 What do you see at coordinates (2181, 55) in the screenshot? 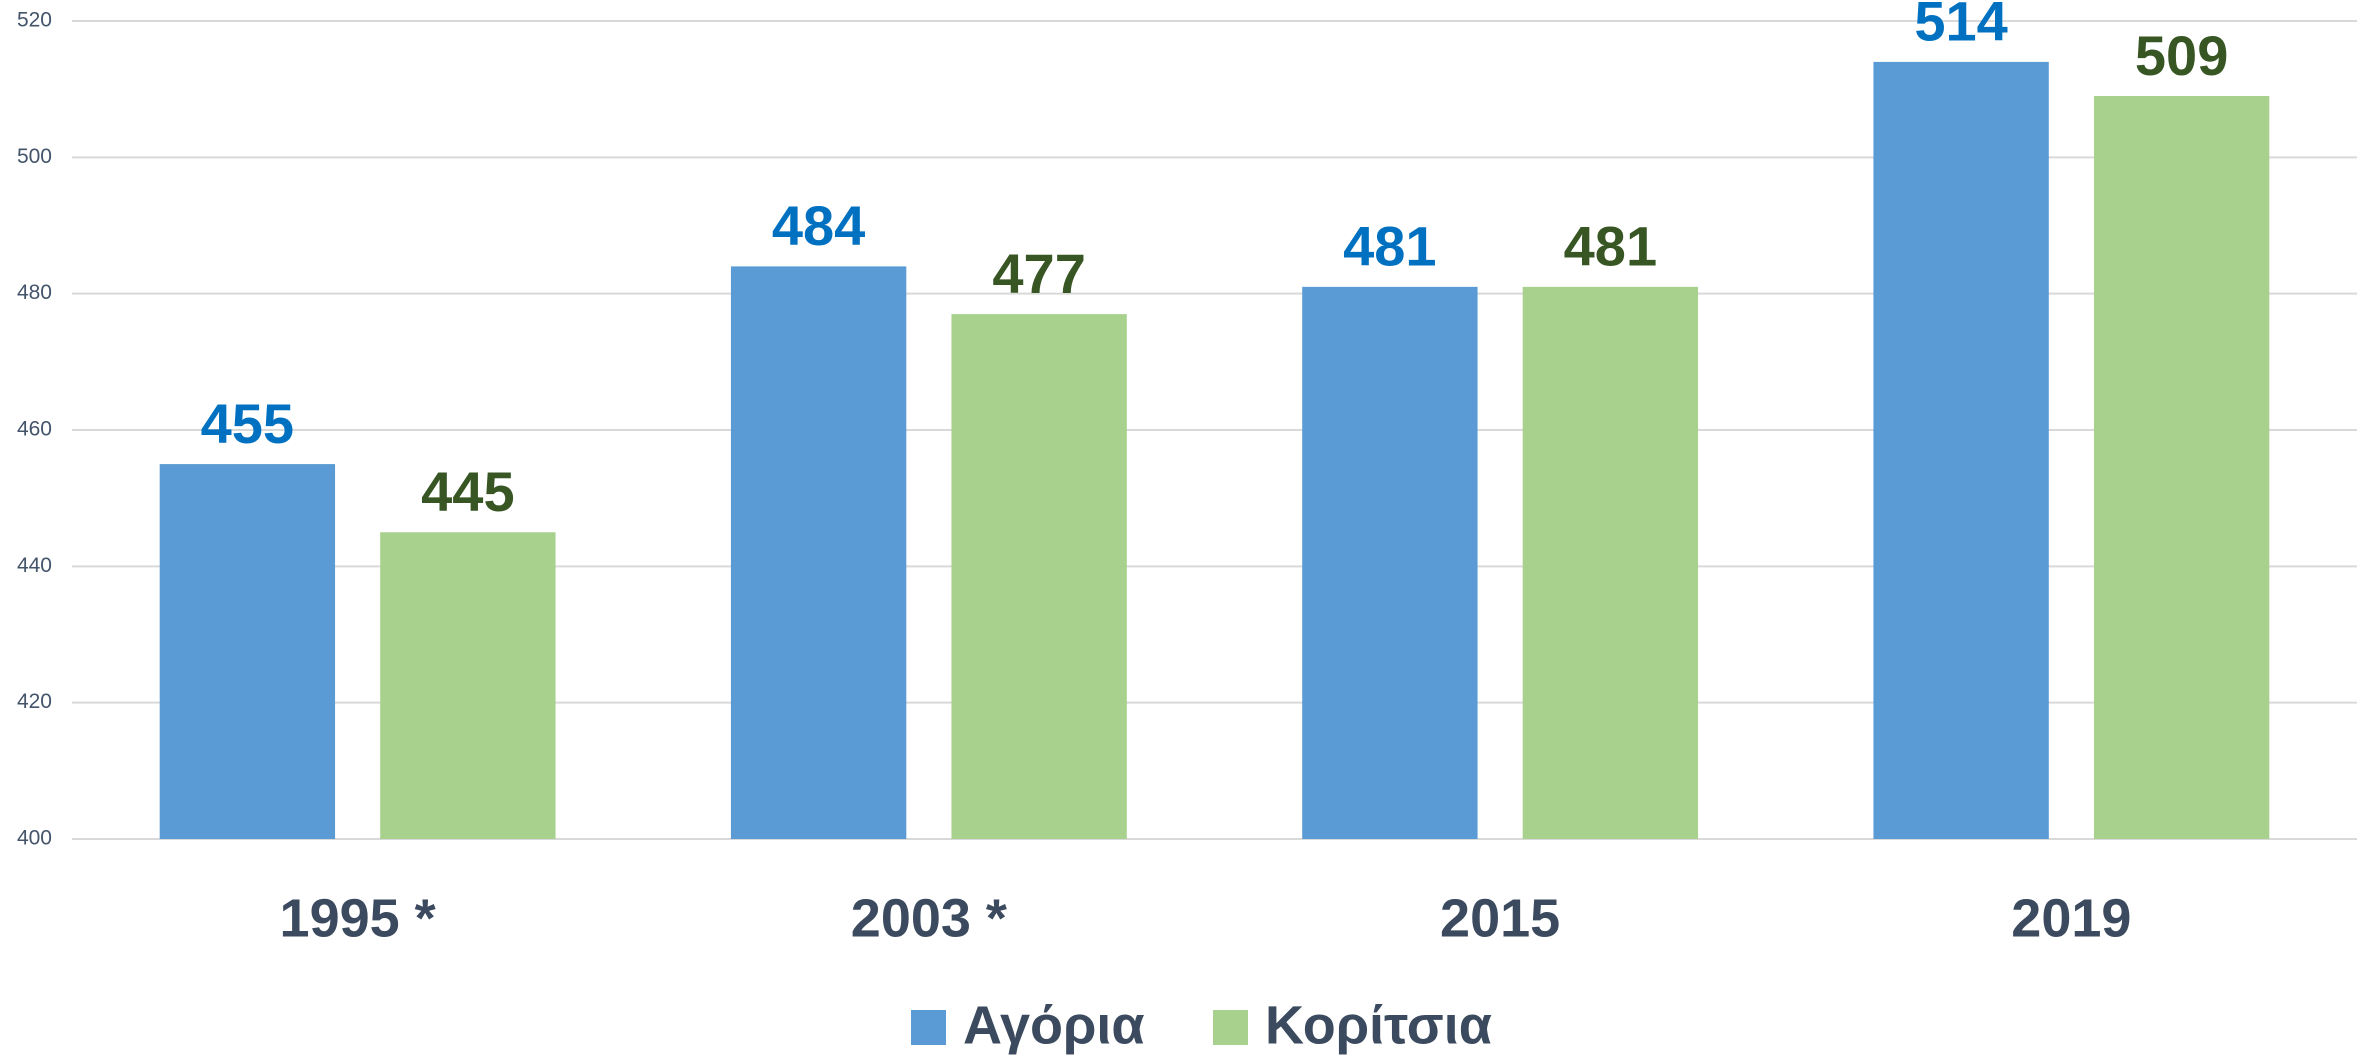
I see `value-label: 509` at bounding box center [2181, 55].